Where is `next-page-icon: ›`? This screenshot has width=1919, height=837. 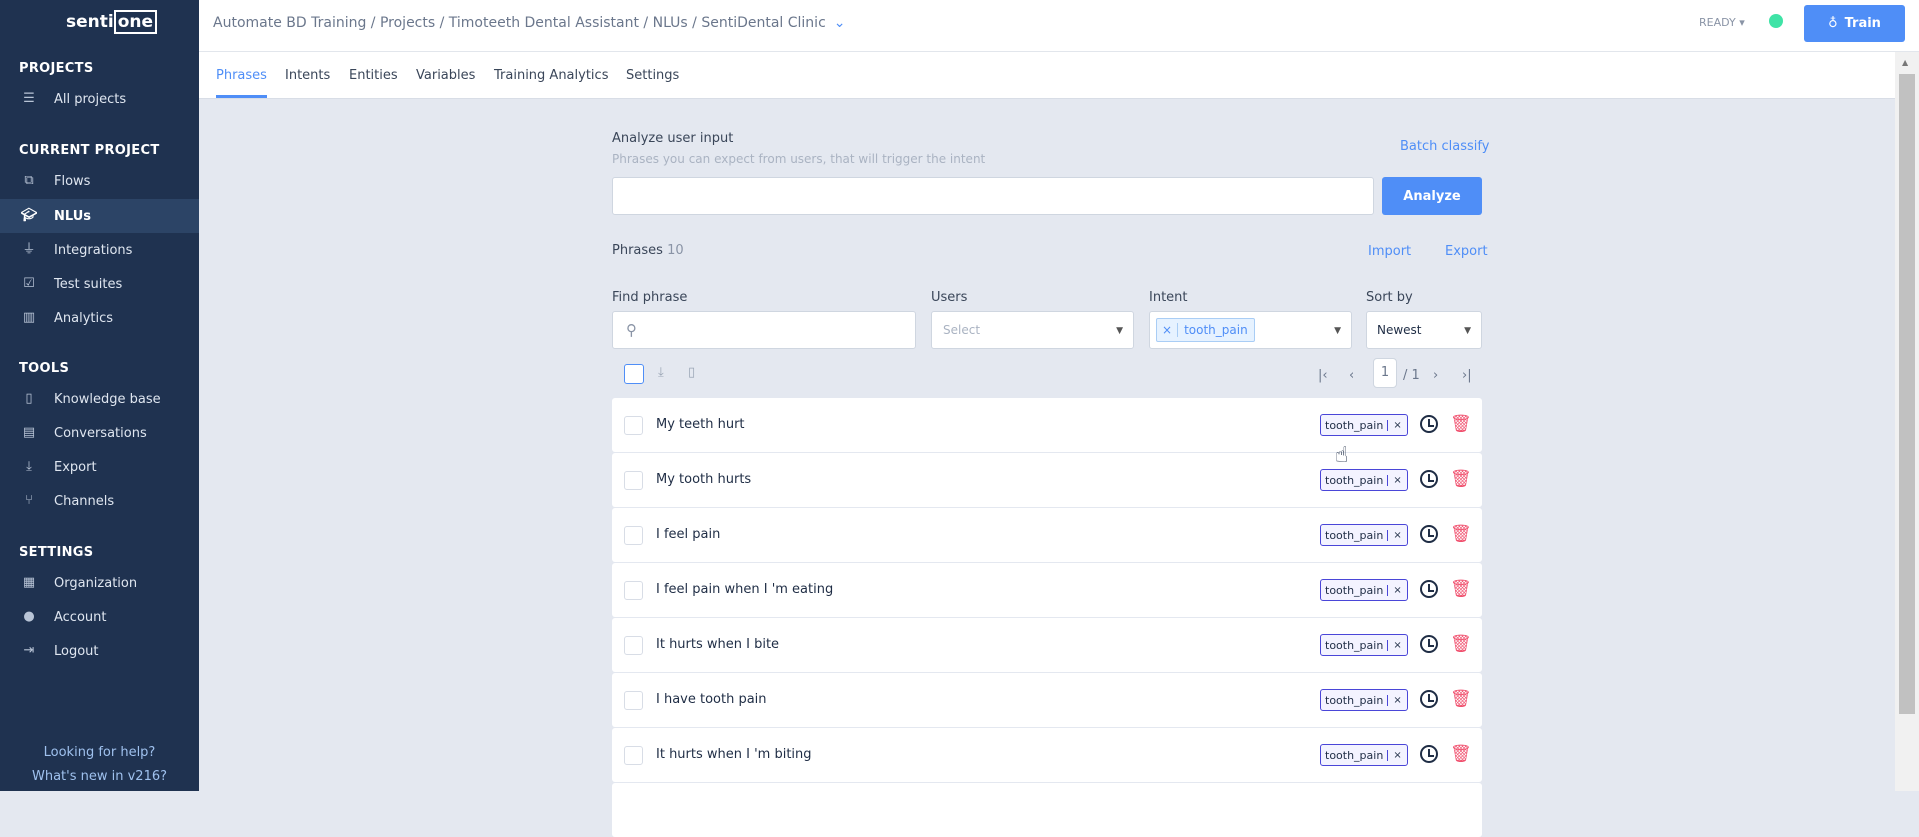 next-page-icon: › is located at coordinates (1436, 375).